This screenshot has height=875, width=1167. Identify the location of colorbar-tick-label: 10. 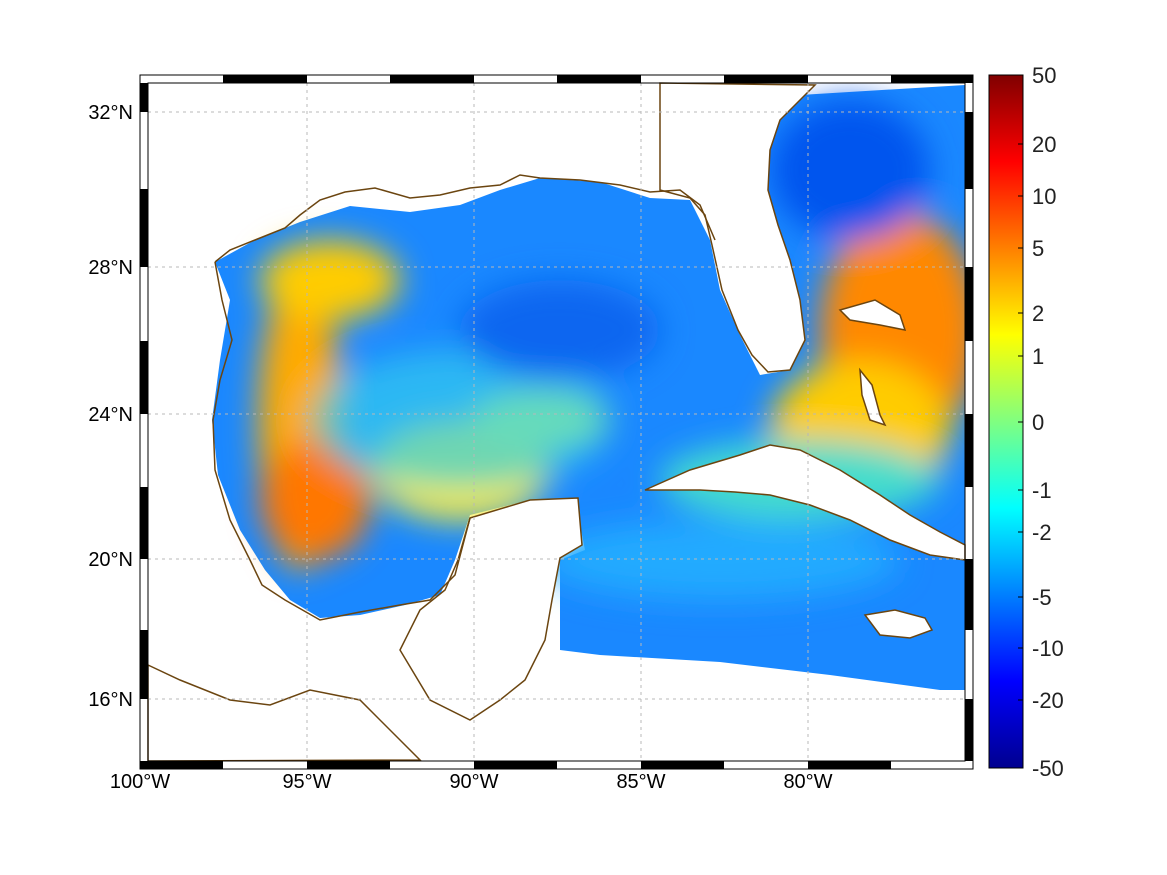
(1044, 196).